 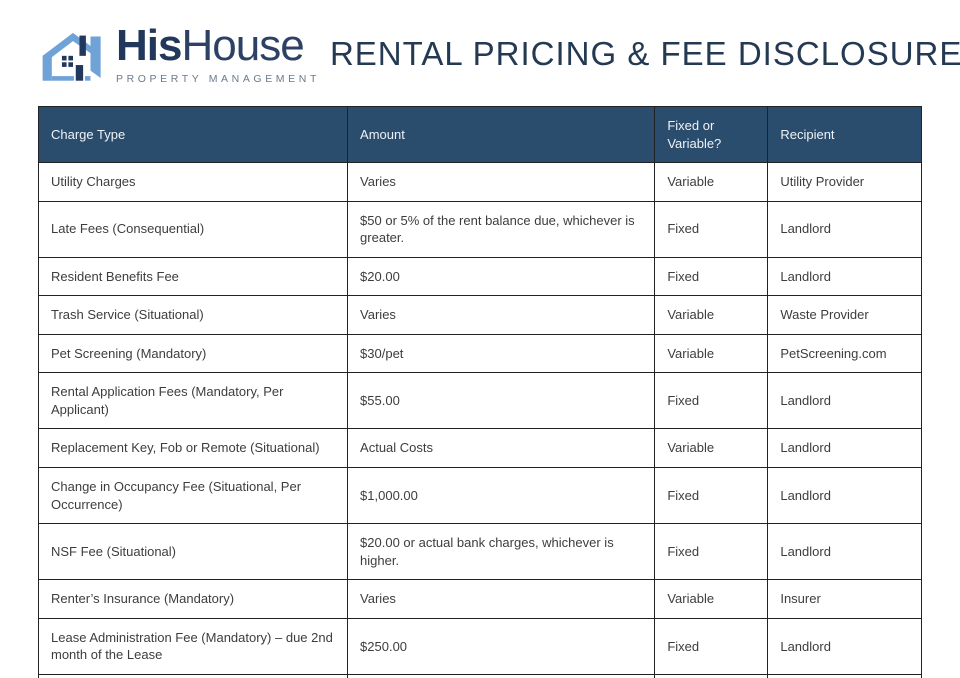 I want to click on brand-tagline: PROPERTY MANAGEMENT, so click(x=218, y=78).